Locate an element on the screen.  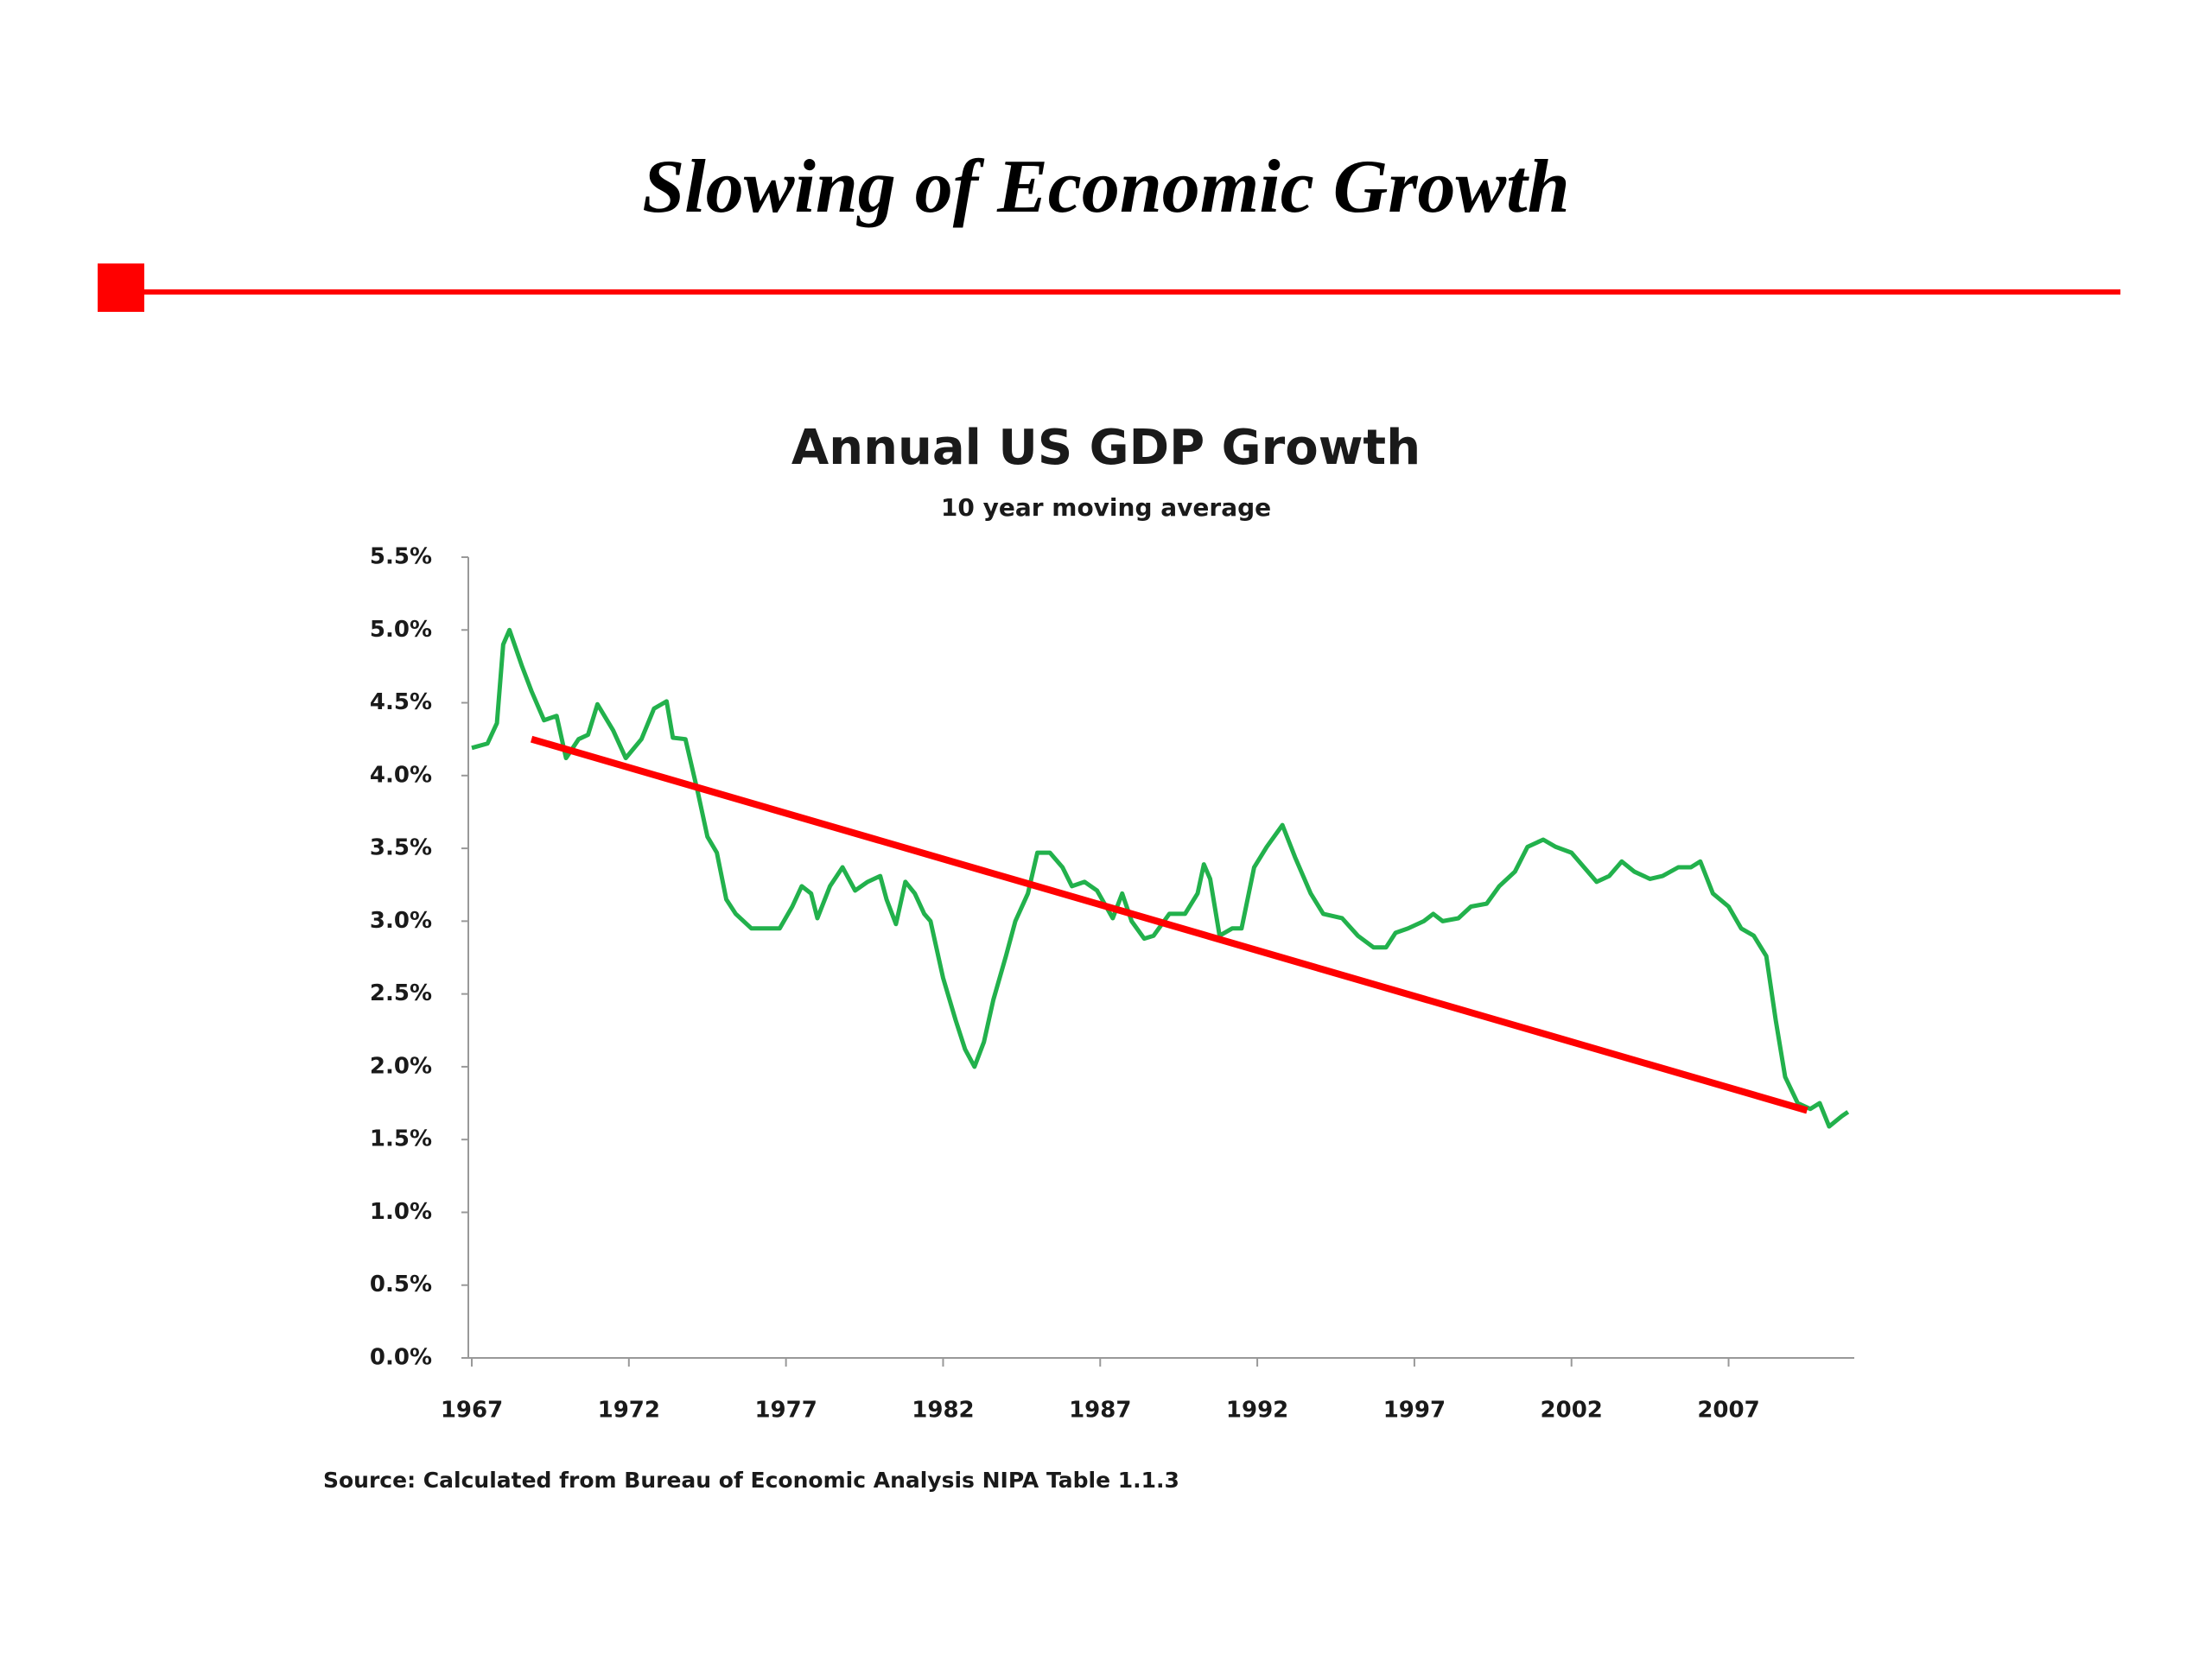
x-tick-label: 1967 is located at coordinates (472, 1411).